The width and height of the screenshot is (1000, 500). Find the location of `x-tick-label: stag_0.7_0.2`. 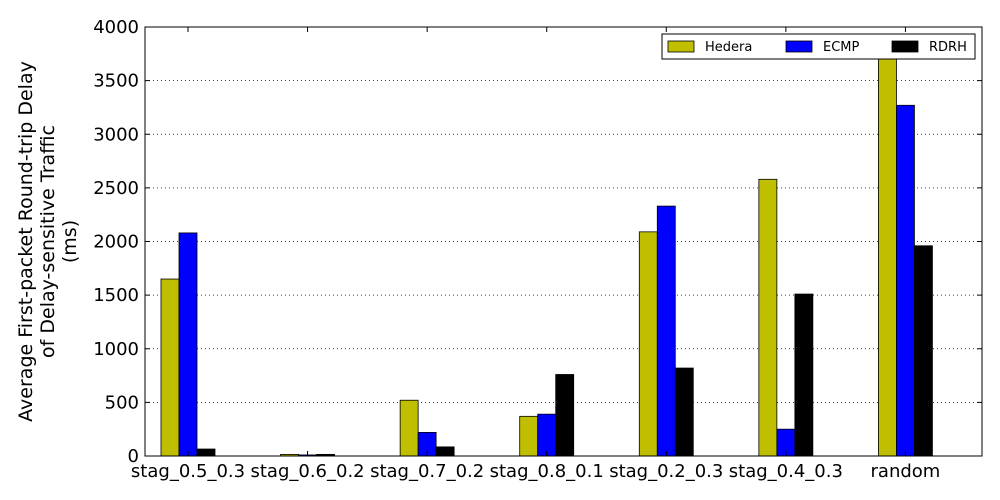

x-tick-label: stag_0.7_0.2 is located at coordinates (427, 471).